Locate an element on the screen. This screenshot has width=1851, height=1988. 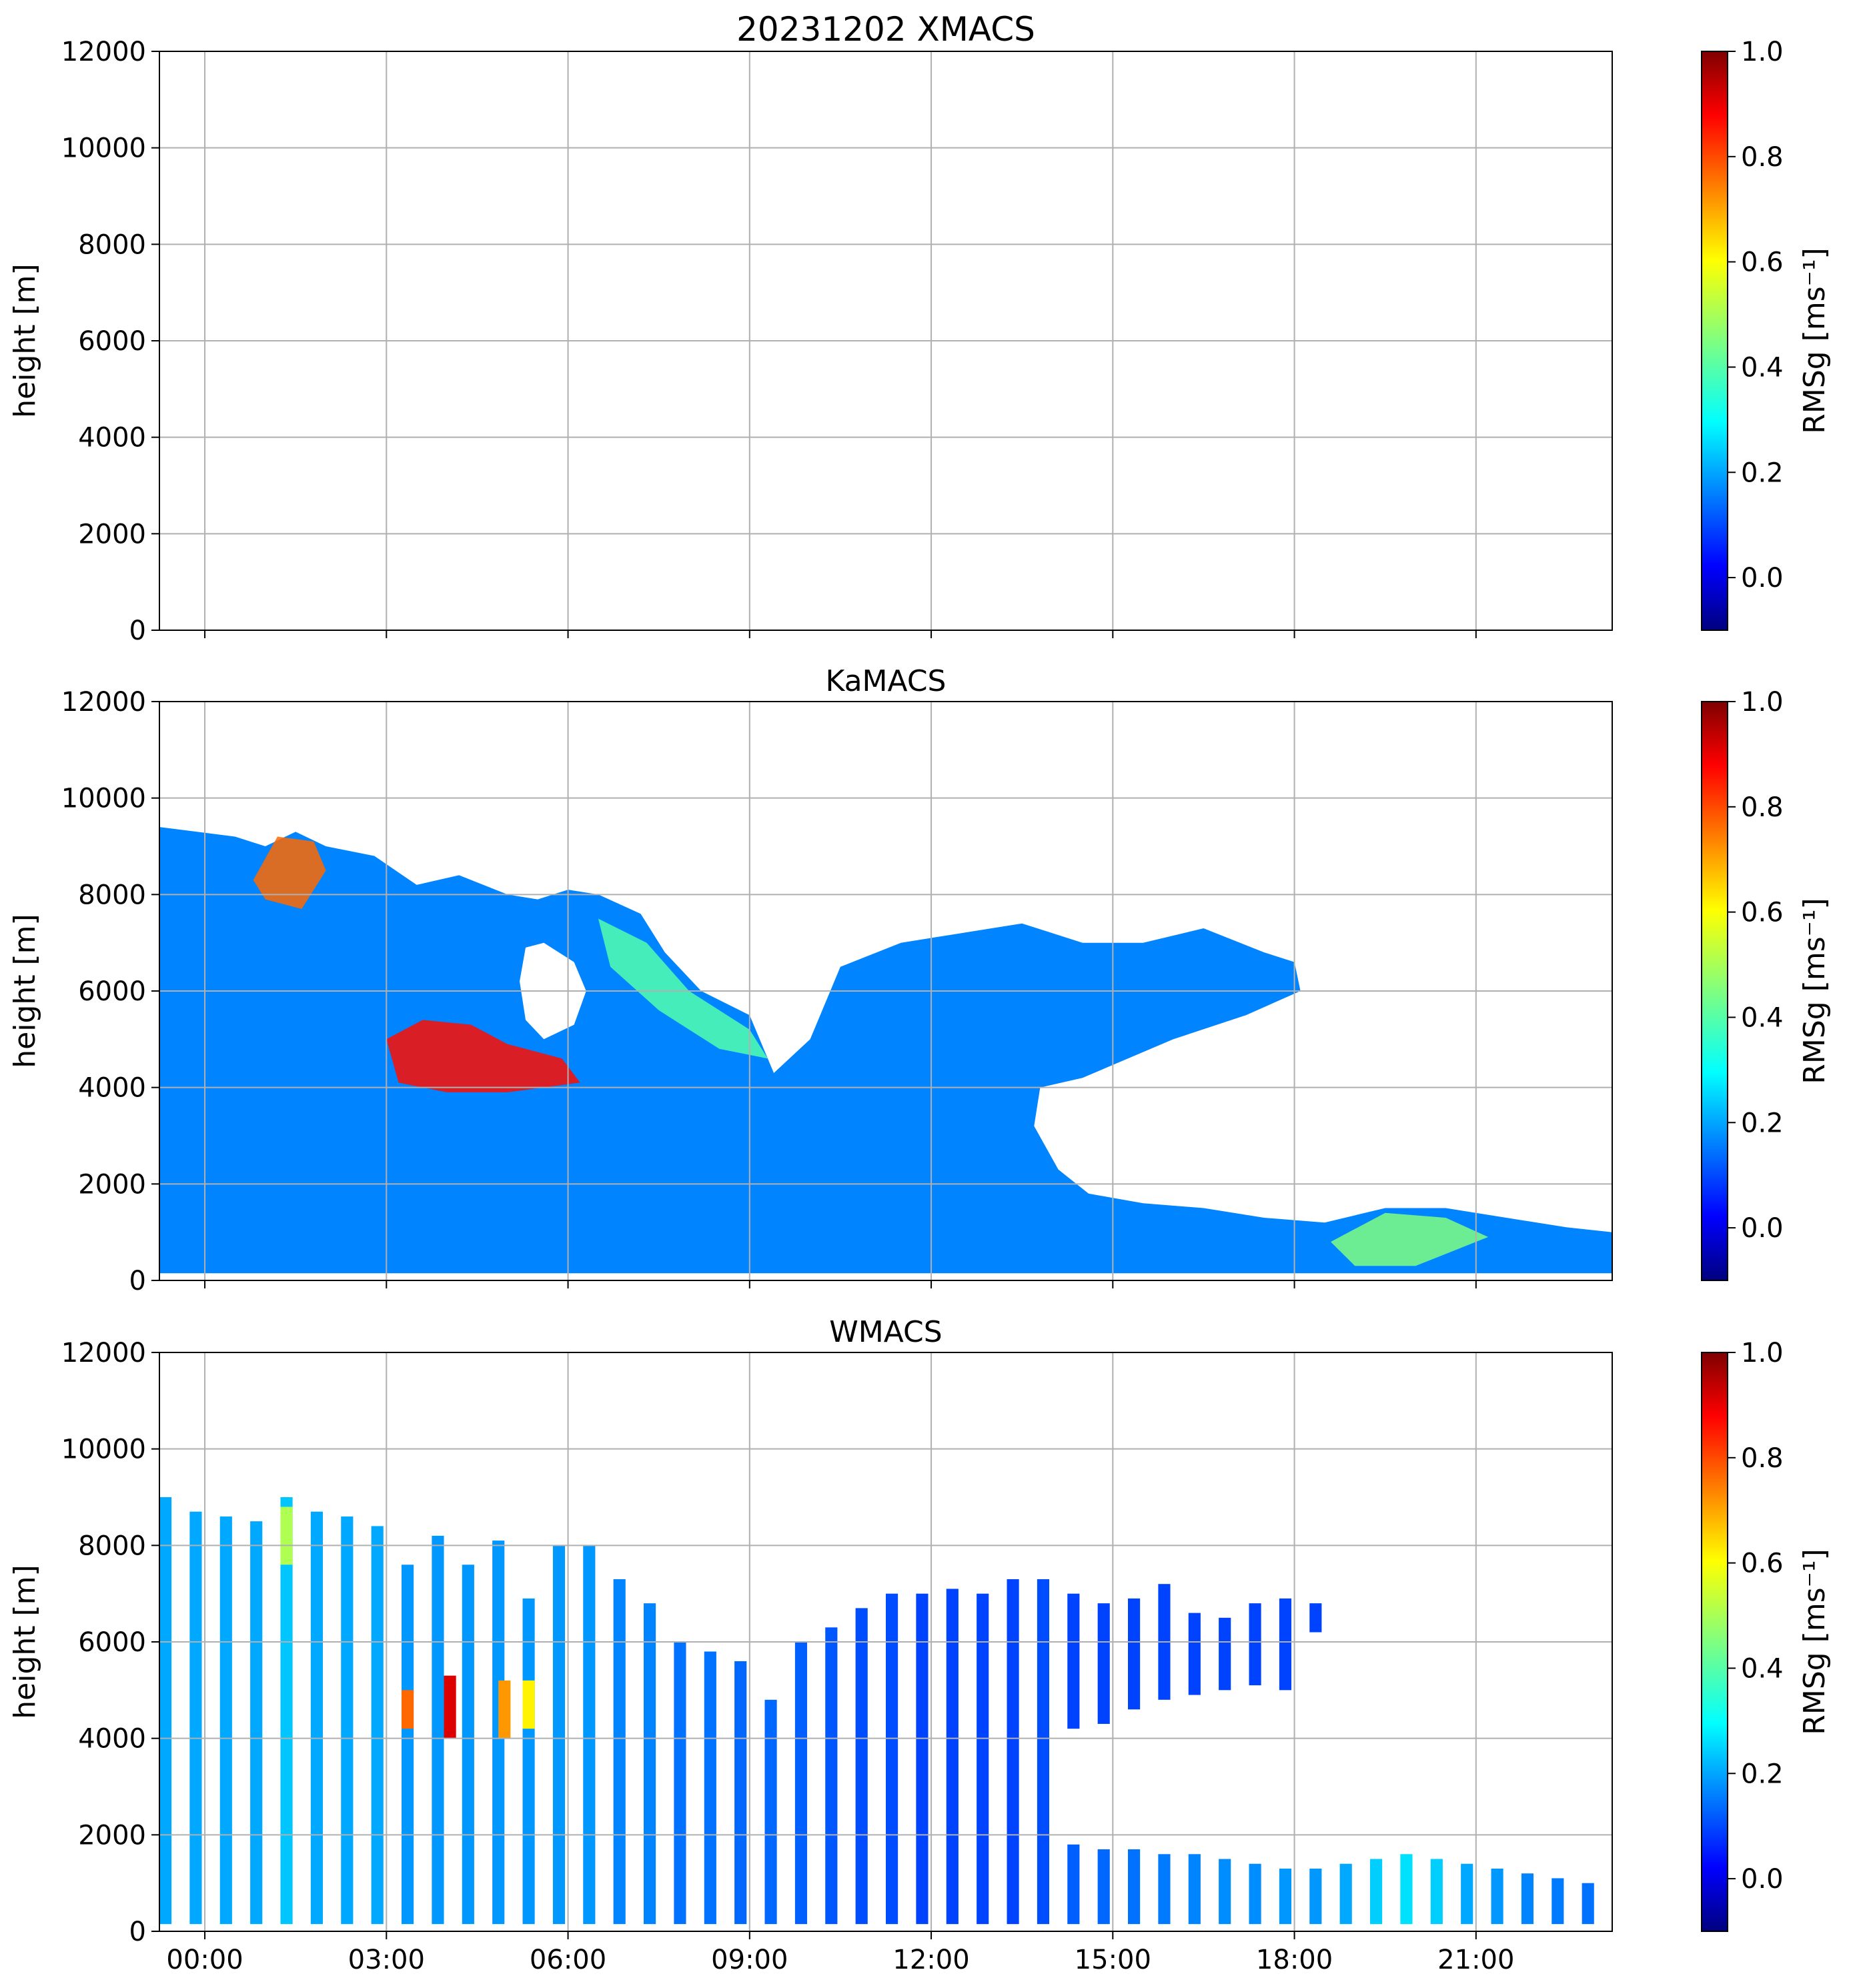
y-tick-label: 8000 is located at coordinates (112, 895).